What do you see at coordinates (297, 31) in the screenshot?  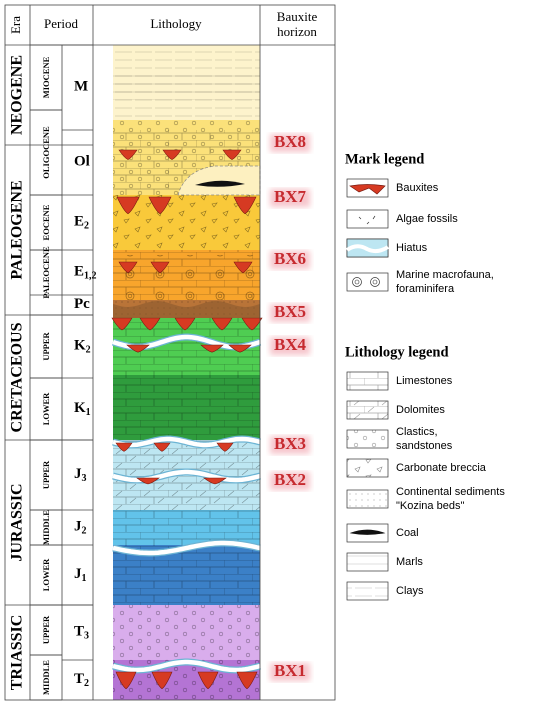 I see `header-bauxite: horizon` at bounding box center [297, 31].